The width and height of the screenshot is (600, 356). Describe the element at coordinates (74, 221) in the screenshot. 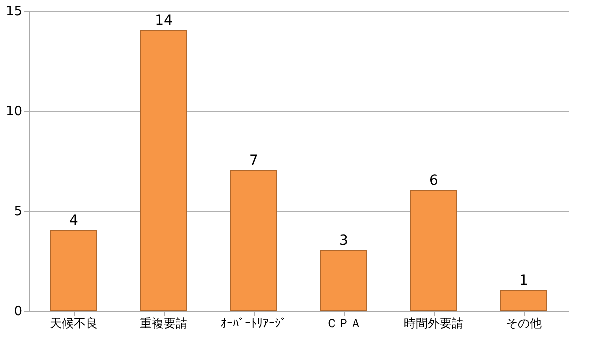

I see `data-label: 4` at that location.